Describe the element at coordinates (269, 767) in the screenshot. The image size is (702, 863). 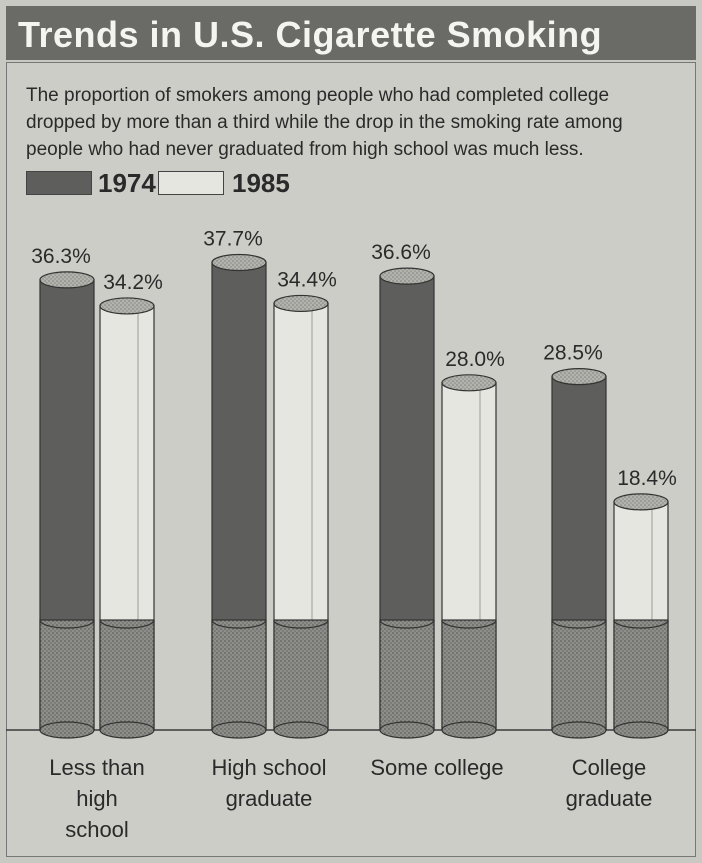
I see `category-label-line: High school` at that location.